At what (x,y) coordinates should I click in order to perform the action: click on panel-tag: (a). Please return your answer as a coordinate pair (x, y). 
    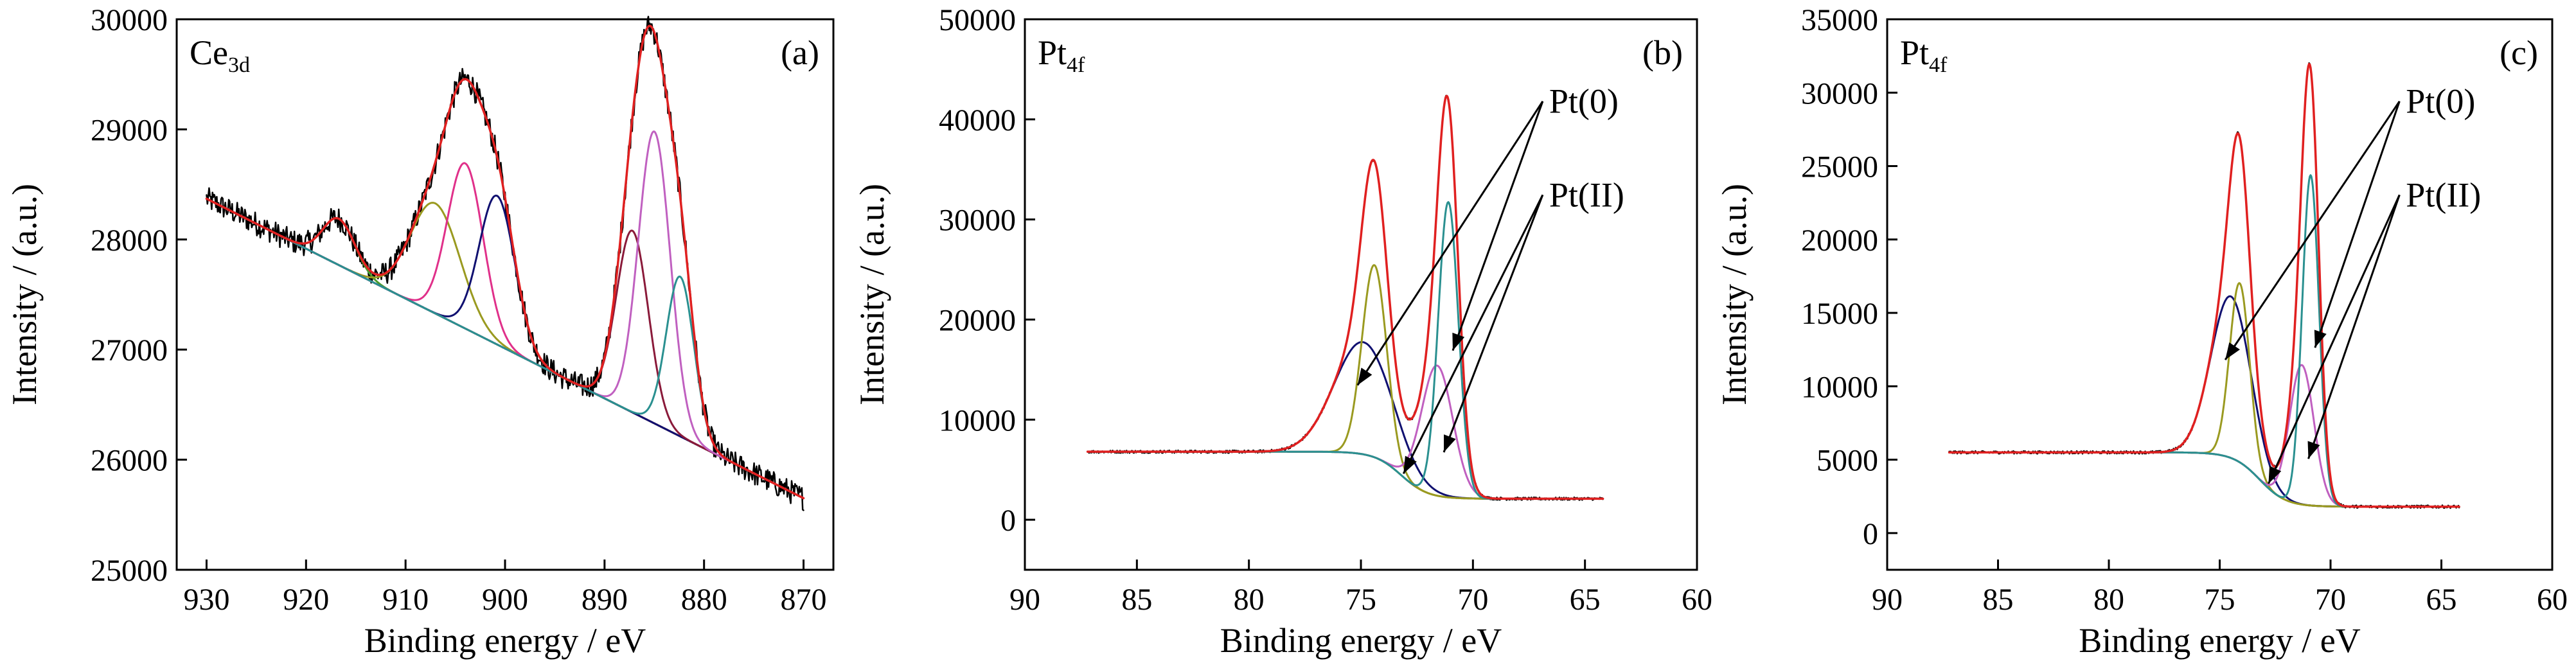
    Looking at the image, I should click on (800, 53).